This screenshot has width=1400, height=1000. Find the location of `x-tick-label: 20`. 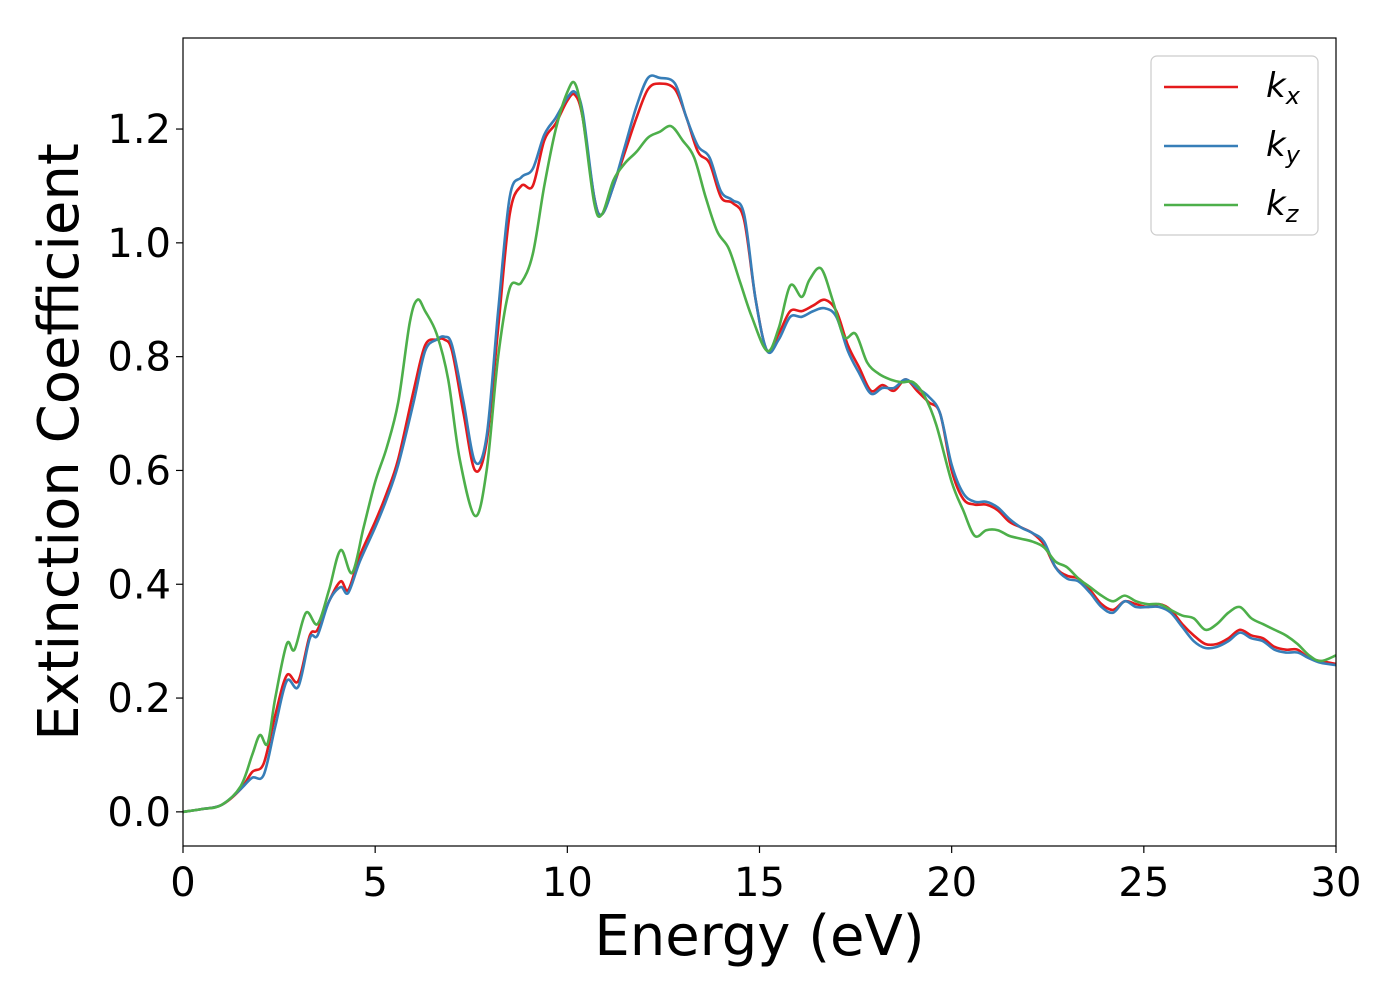

x-tick-label: 20 is located at coordinates (951, 883).